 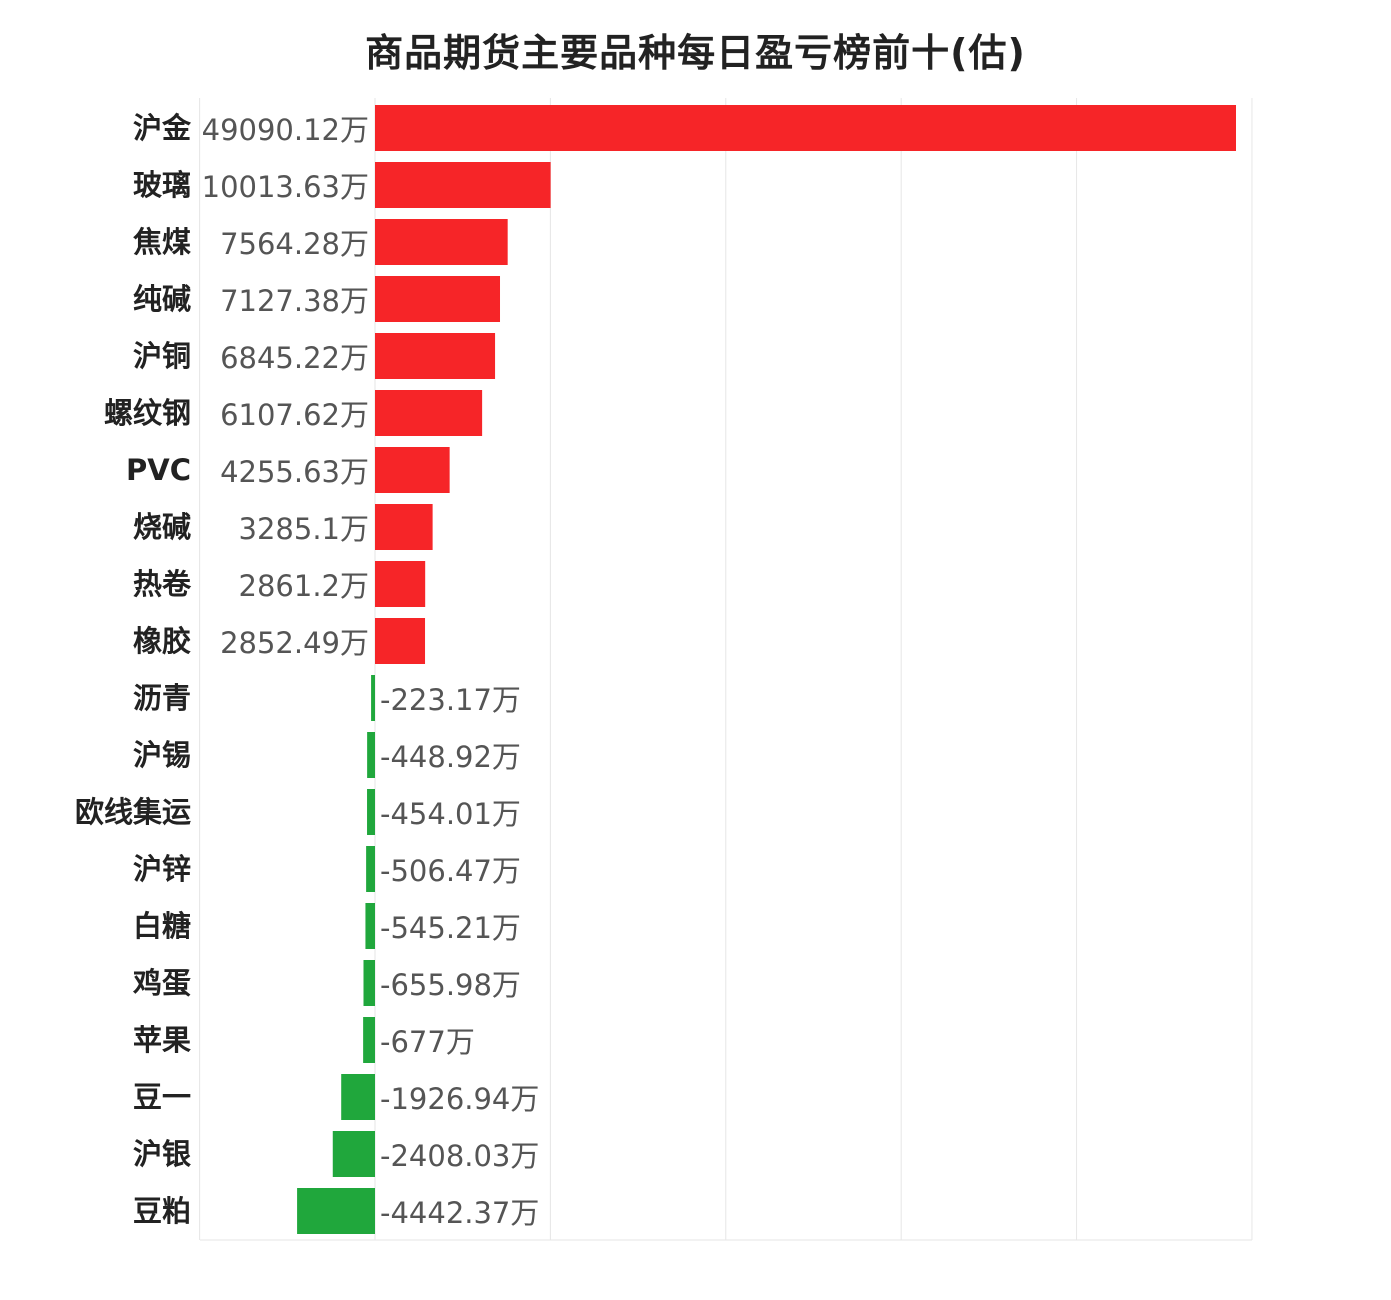 I want to click on value-label: 6107.62万, so click(x=294, y=415).